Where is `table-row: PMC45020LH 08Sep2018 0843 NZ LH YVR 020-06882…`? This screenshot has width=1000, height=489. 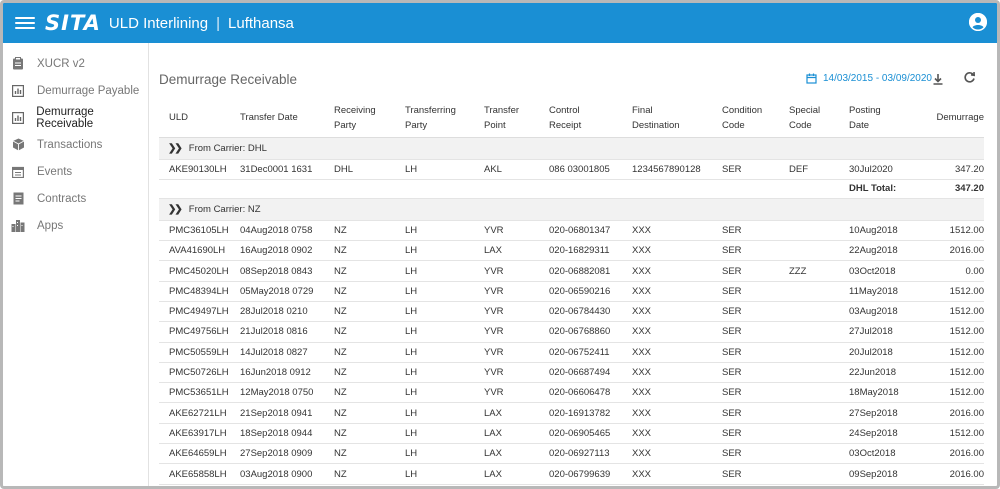 table-row: PMC45020LH 08Sep2018 0843 NZ LH YVR 020-06882… is located at coordinates (571, 271).